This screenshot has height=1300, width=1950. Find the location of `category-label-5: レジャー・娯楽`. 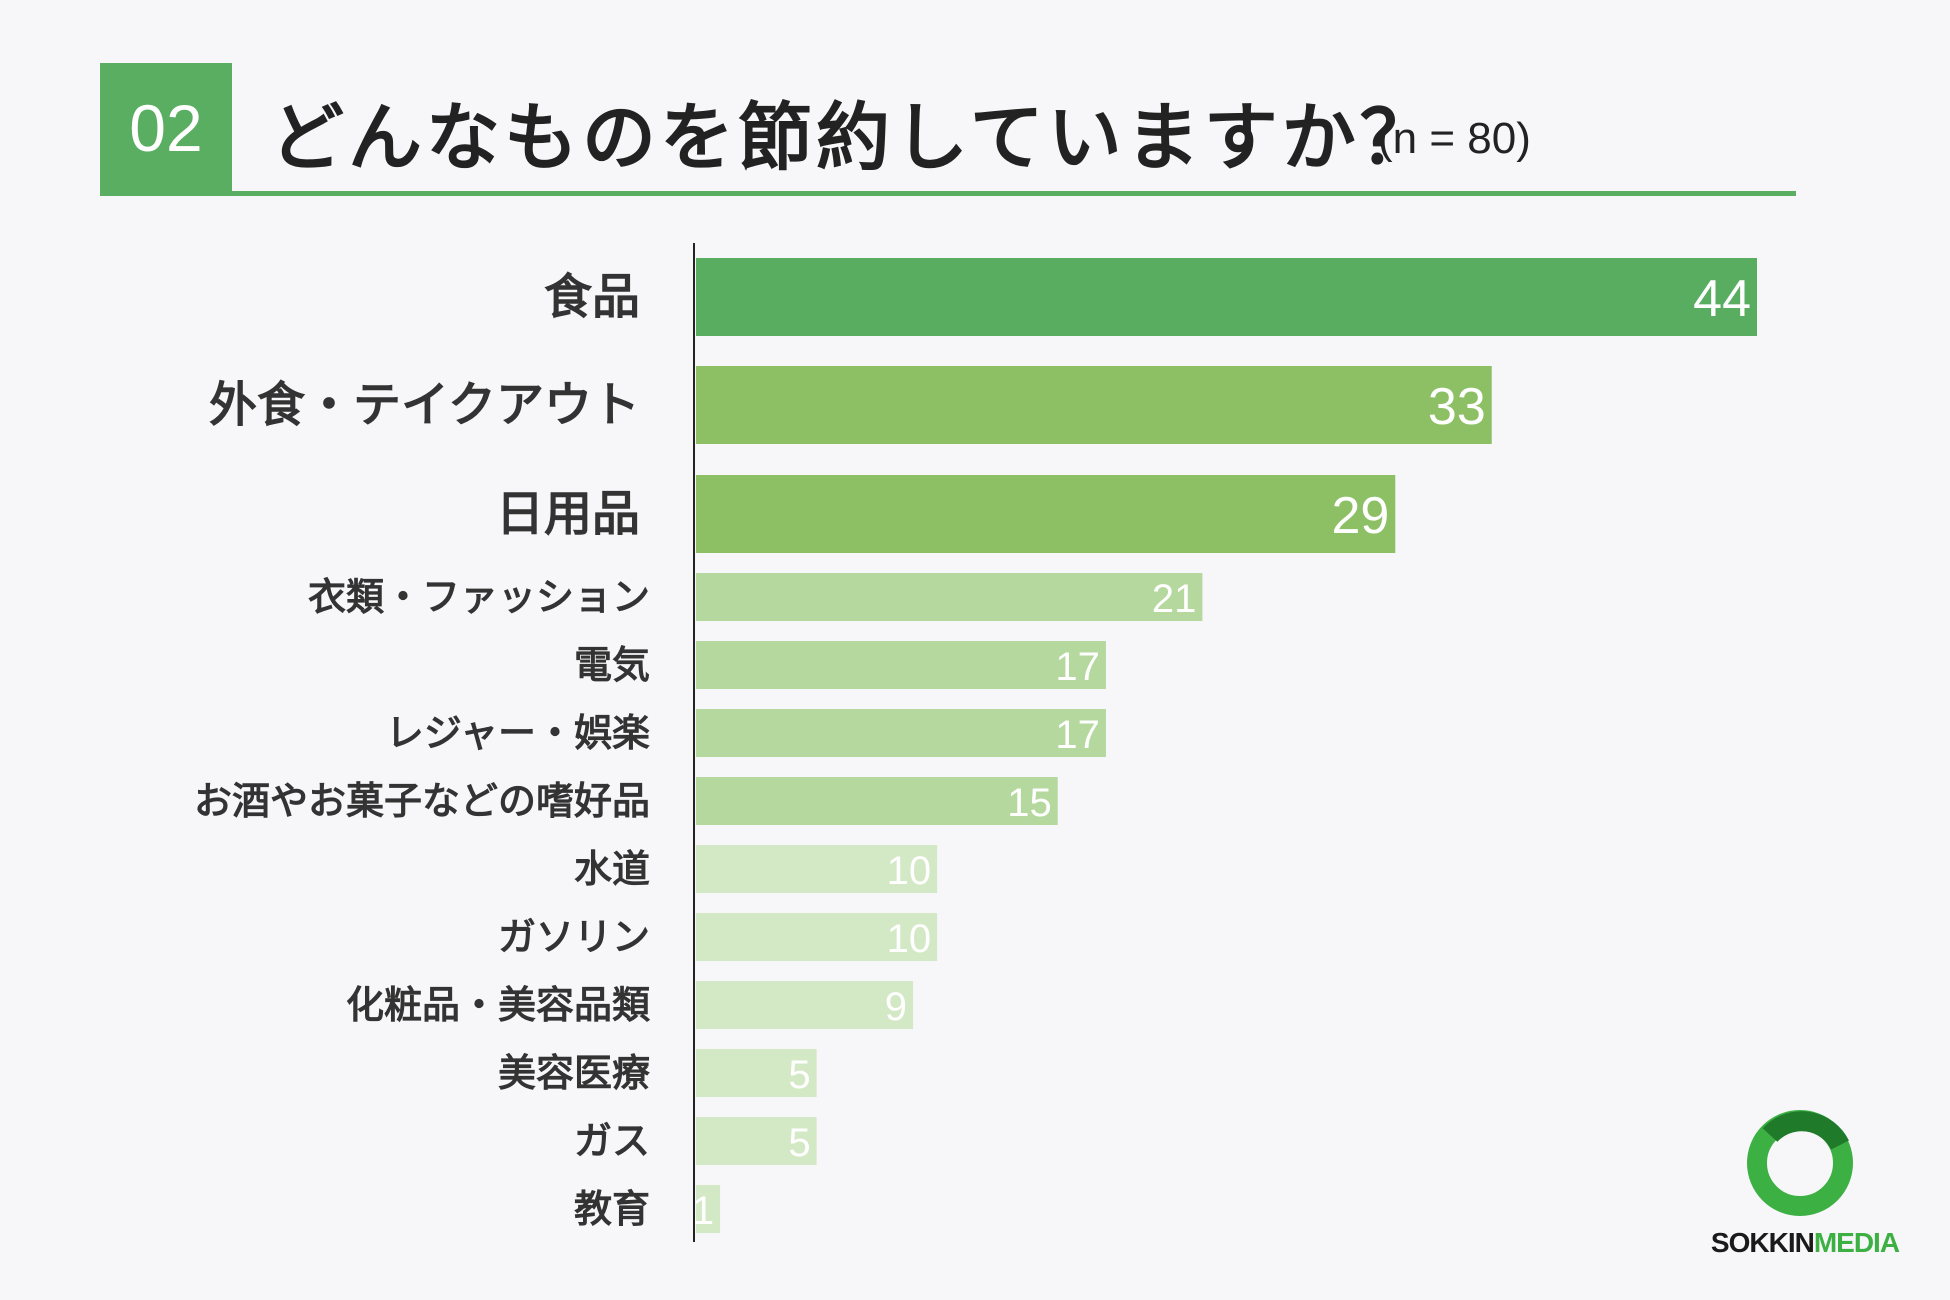

category-label-5: レジャー・娯楽 is located at coordinates (518, 733).